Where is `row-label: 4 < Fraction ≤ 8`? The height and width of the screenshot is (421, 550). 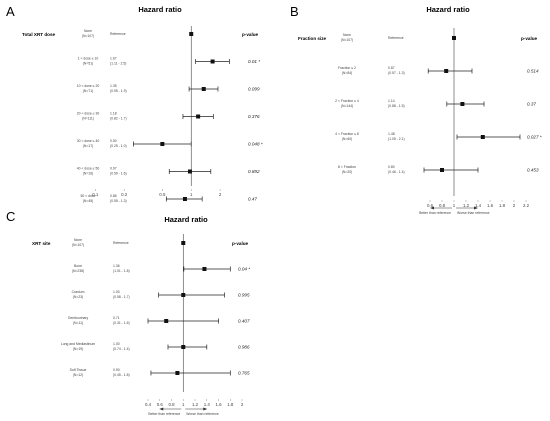
row-label: 4 < Fraction ≤ 8 is located at coordinates (347, 134).